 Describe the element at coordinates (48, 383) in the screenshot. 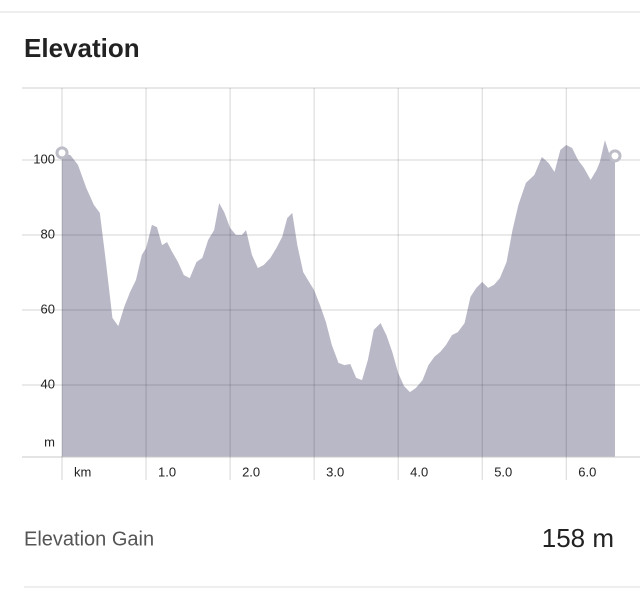

I see `y-tick-label: 40` at that location.